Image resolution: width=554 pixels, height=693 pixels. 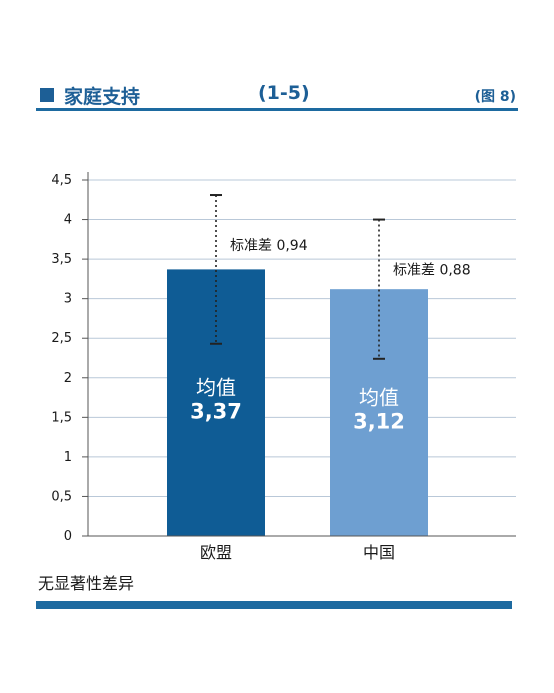 I want to click on y-tick-label: 3, so click(x=68, y=299).